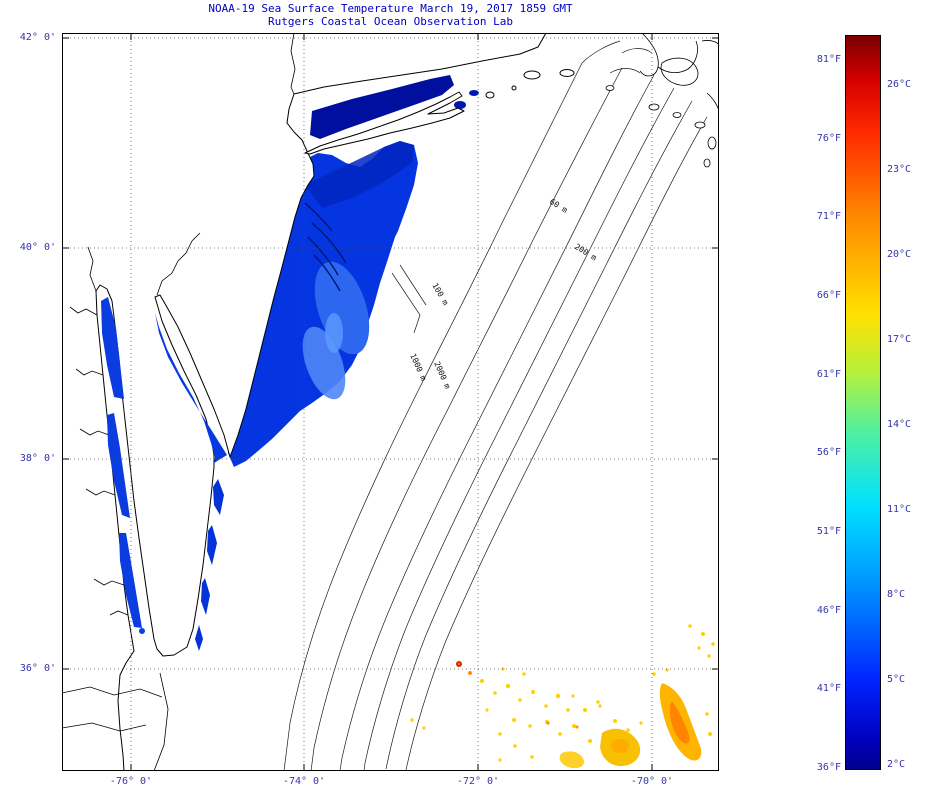 The width and height of the screenshot is (936, 800). Describe the element at coordinates (828, 767) in the screenshot. I see `colorbar-f-label-36: 36°F` at that location.